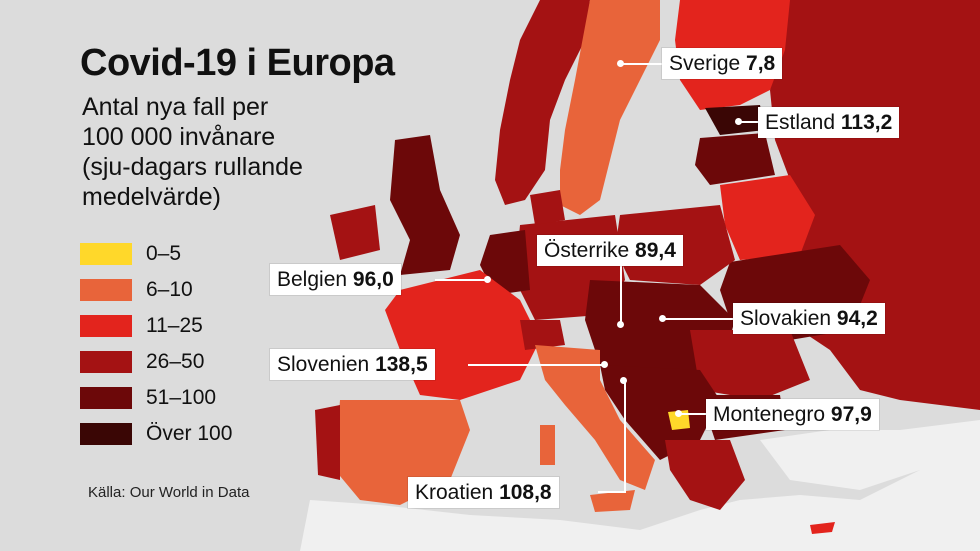 This screenshot has height=551, width=980. I want to click on island-sardinia, so click(547, 445).